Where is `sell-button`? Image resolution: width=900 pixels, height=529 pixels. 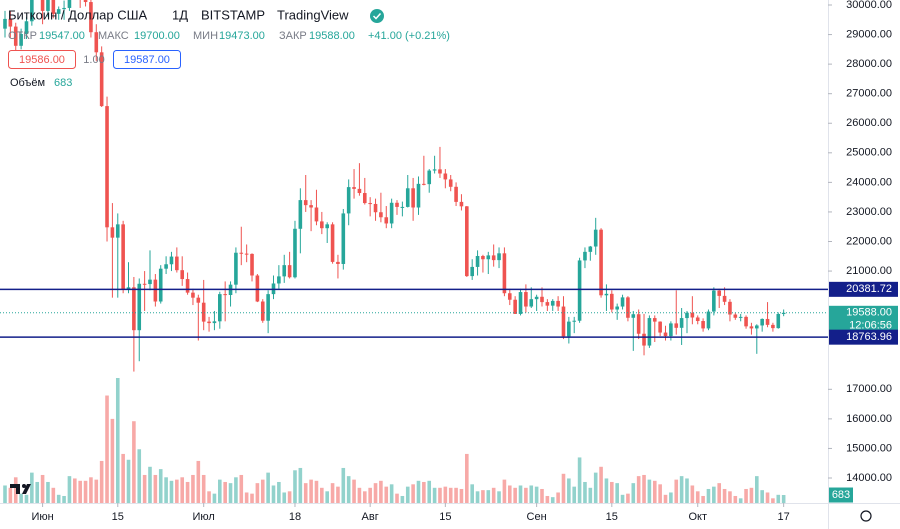
sell-button is located at coordinates (42, 59).